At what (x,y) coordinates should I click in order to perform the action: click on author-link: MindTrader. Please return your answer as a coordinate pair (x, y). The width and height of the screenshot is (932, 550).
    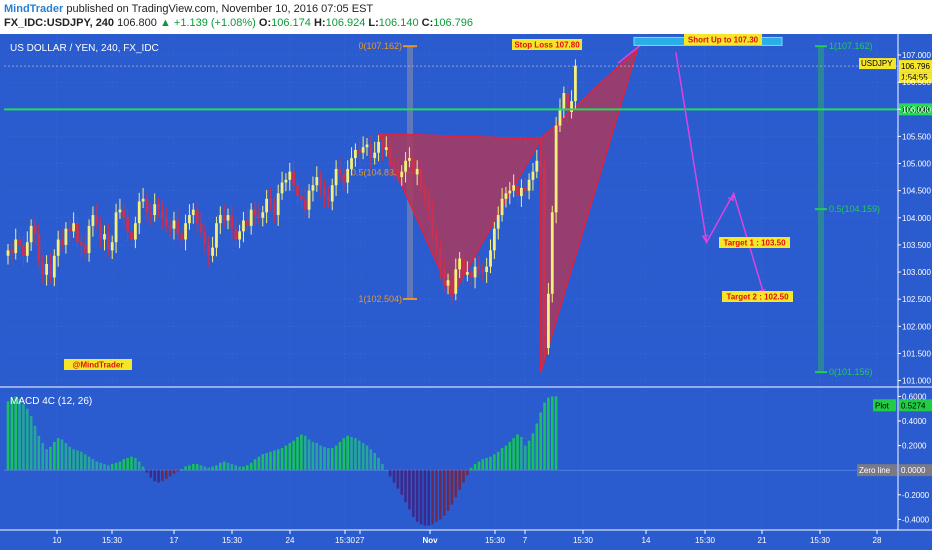
    Looking at the image, I should click on (34, 9).